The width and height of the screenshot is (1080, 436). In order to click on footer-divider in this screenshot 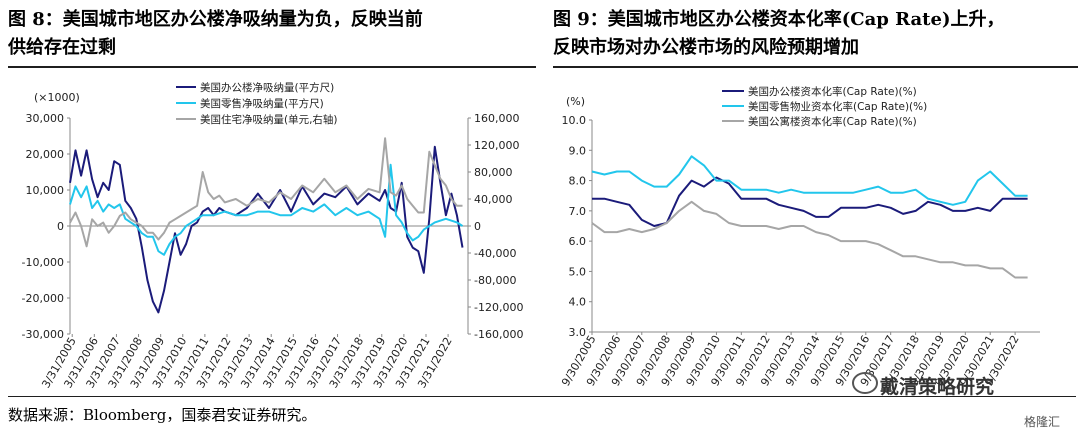, I will do `click(542, 396)`.